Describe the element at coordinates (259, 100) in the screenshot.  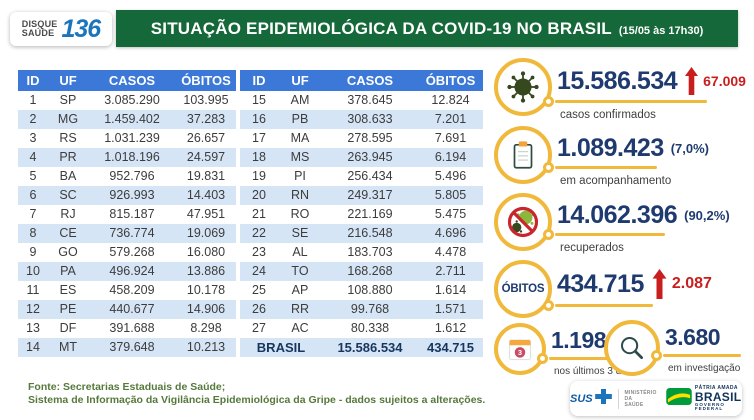
I see `table-cell: 15` at that location.